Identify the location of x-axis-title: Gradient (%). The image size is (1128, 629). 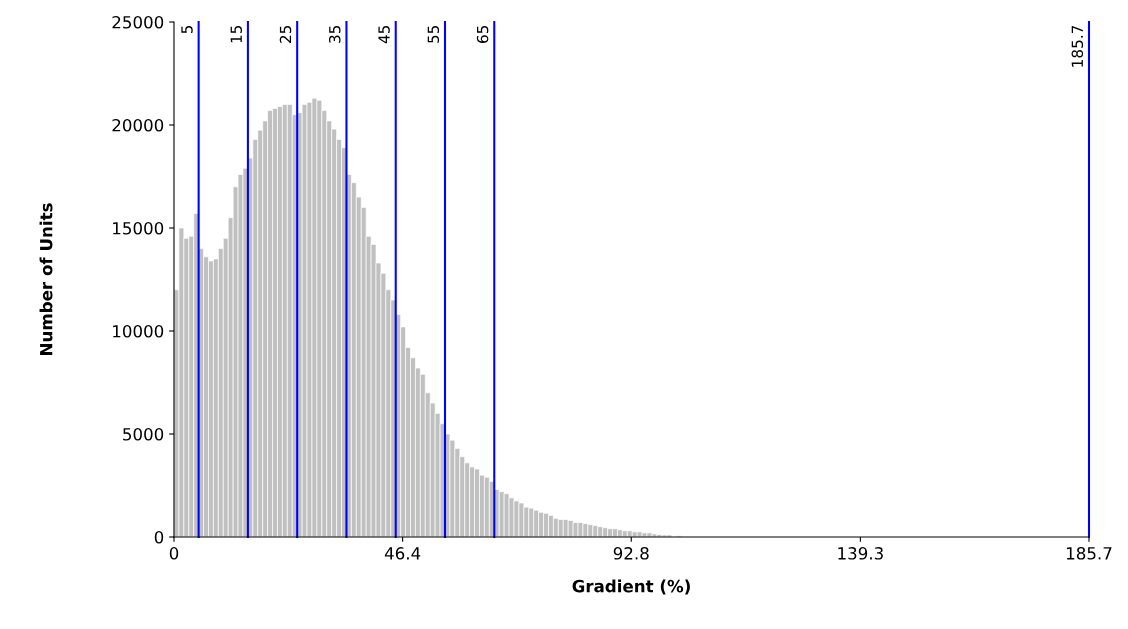
(631, 587).